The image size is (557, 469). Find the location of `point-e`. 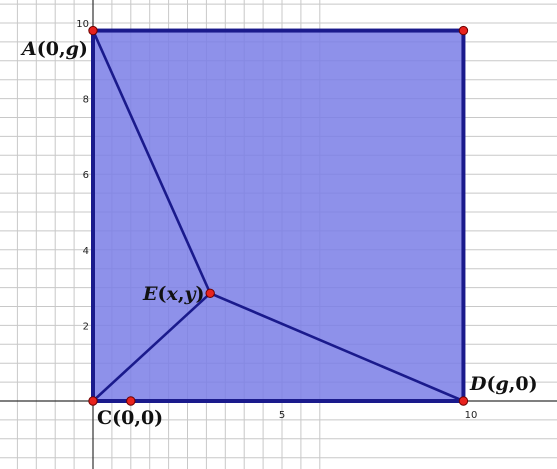

point-e is located at coordinates (210, 293).